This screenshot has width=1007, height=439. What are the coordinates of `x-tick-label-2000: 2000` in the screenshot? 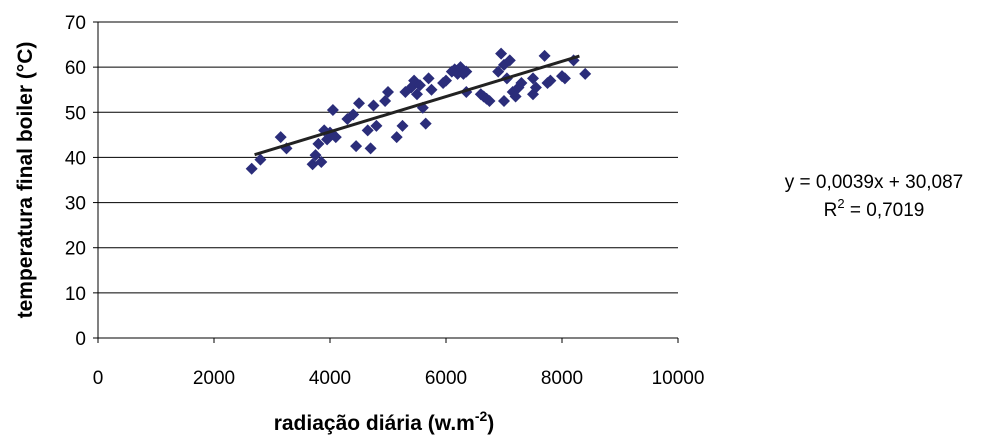 It's located at (214, 378).